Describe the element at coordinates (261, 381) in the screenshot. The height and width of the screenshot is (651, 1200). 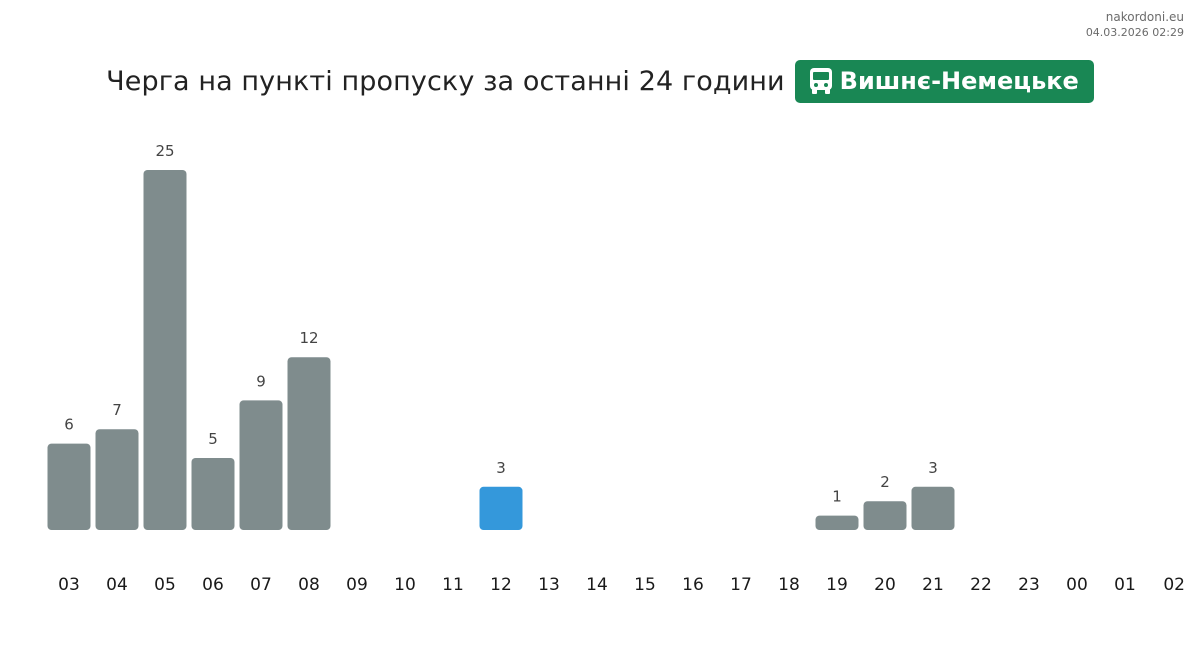
I see `value-label-07: 9` at that location.